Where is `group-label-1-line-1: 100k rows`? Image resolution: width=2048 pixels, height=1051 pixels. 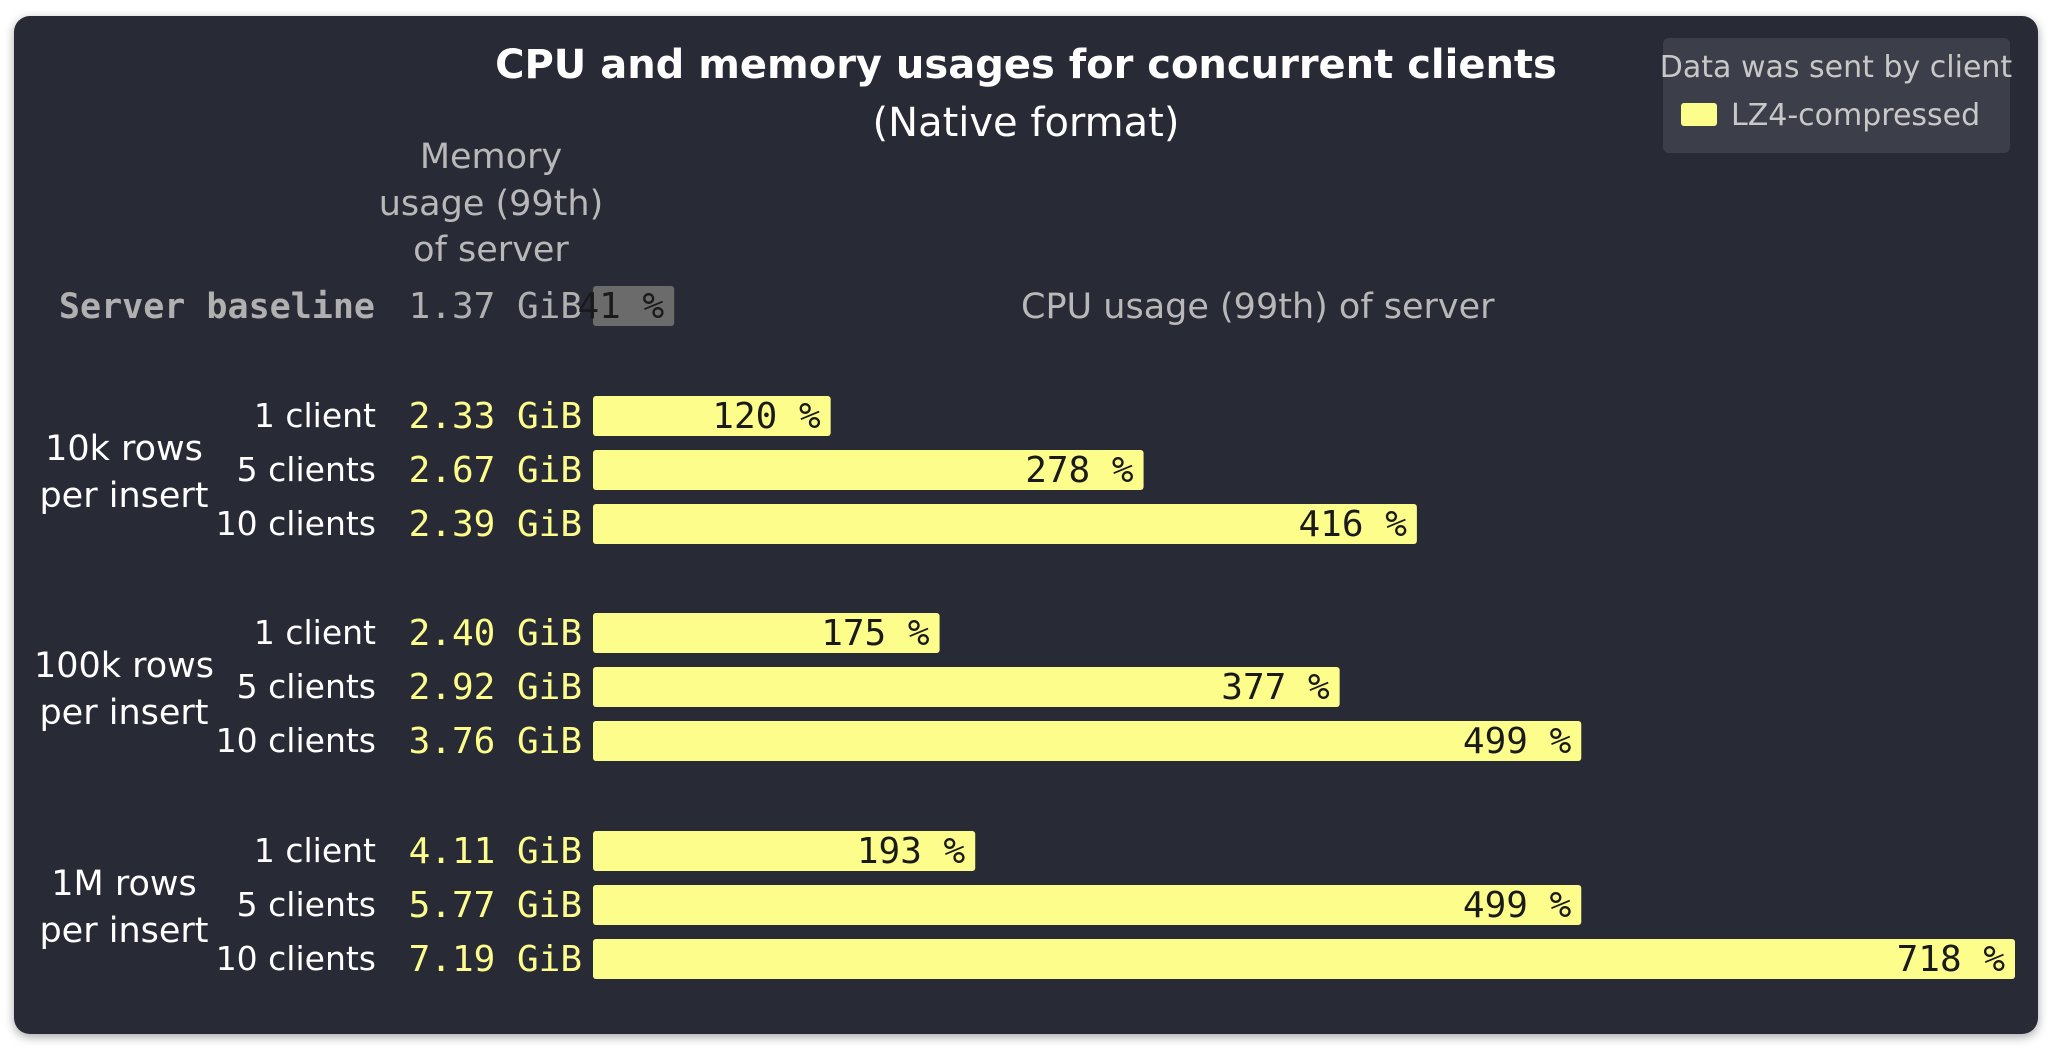
group-label-1-line-1: 100k rows is located at coordinates (124, 666).